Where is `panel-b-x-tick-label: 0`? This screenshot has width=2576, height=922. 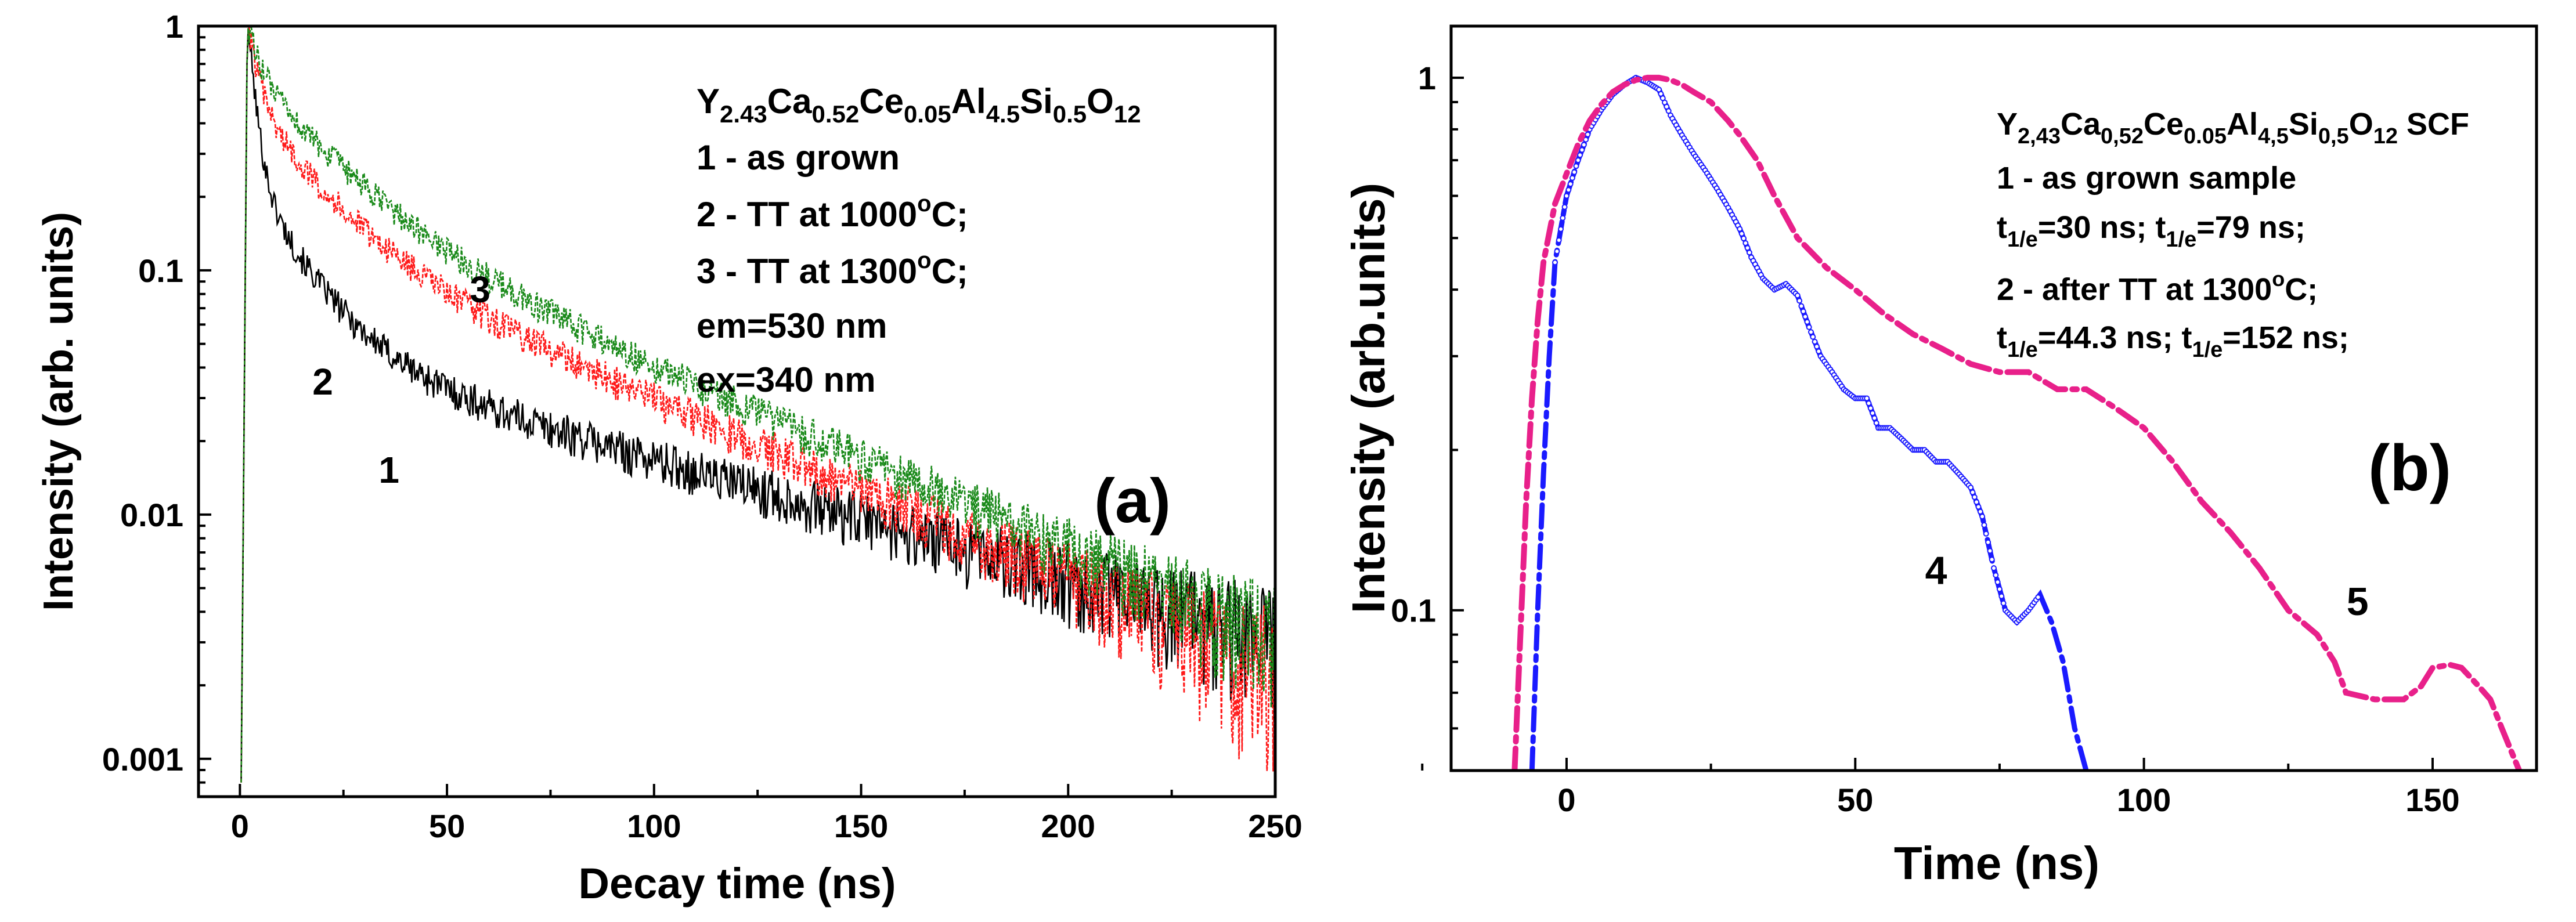 panel-b-x-tick-label: 0 is located at coordinates (1566, 800).